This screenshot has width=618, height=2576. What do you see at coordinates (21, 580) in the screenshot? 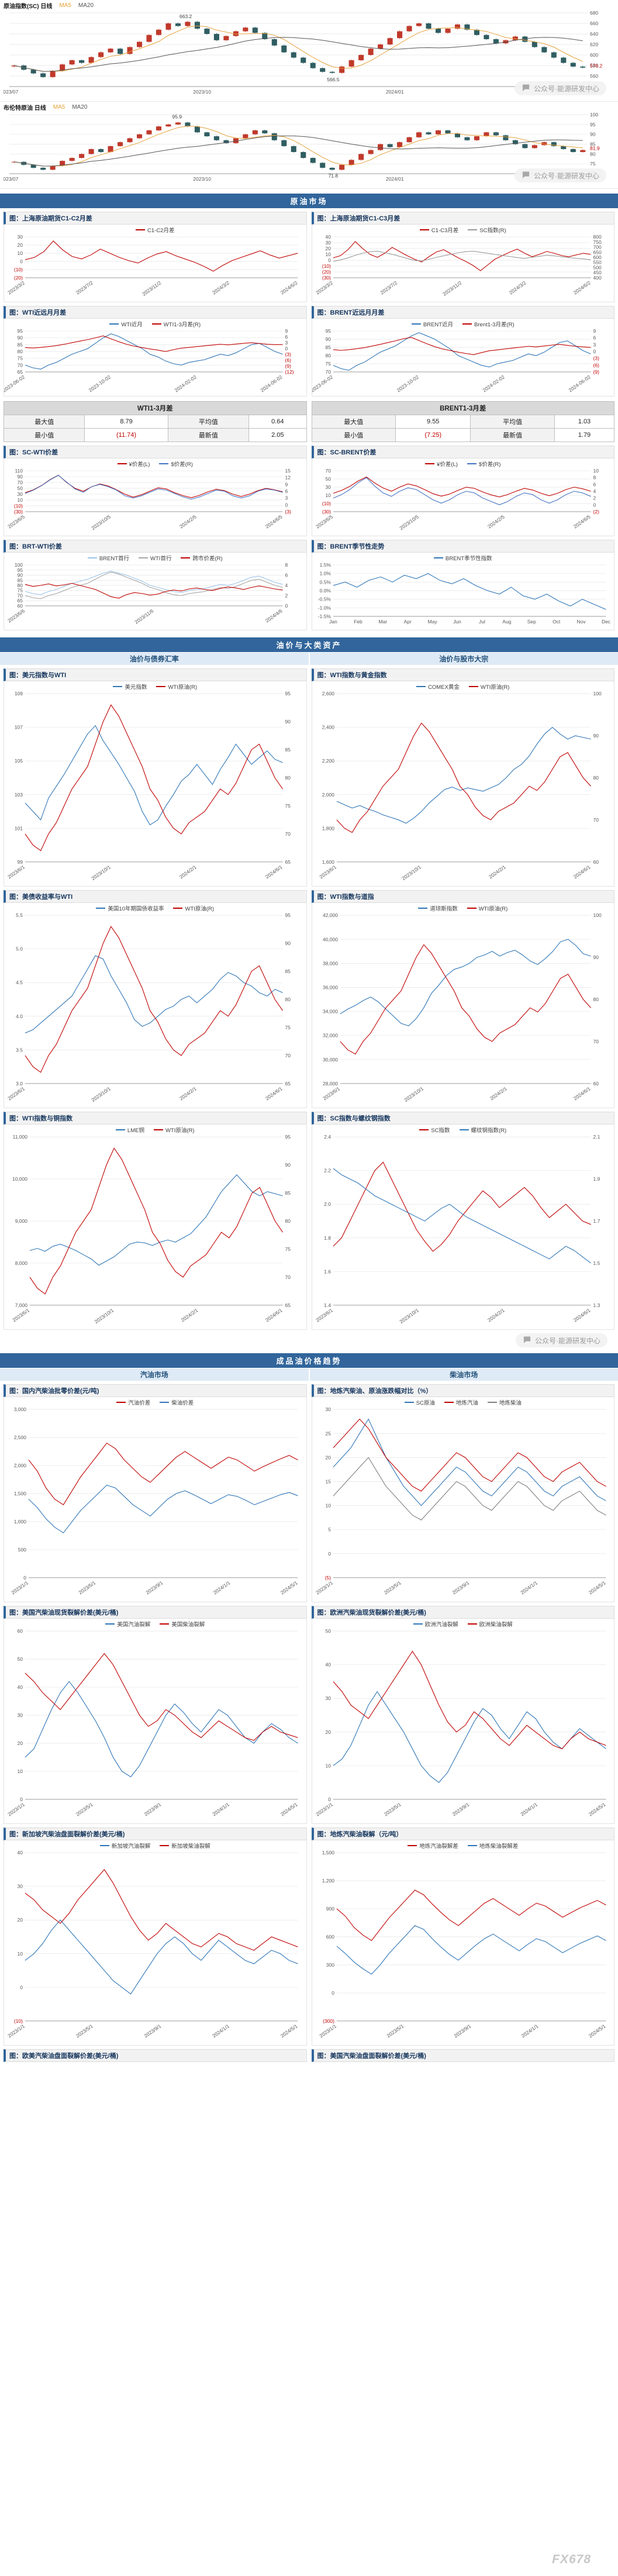
I see `svg-text: 85` at bounding box center [21, 580].